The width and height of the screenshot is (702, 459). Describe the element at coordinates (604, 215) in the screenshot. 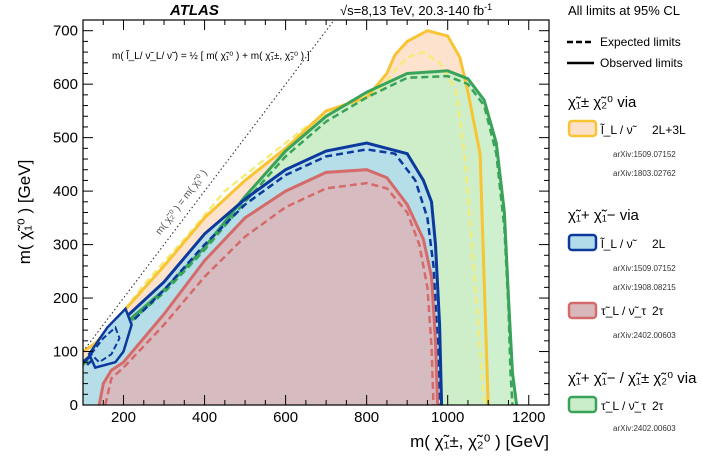

I see `legend-group-2-title: χ̃₁+ χ̃₁− via` at that location.